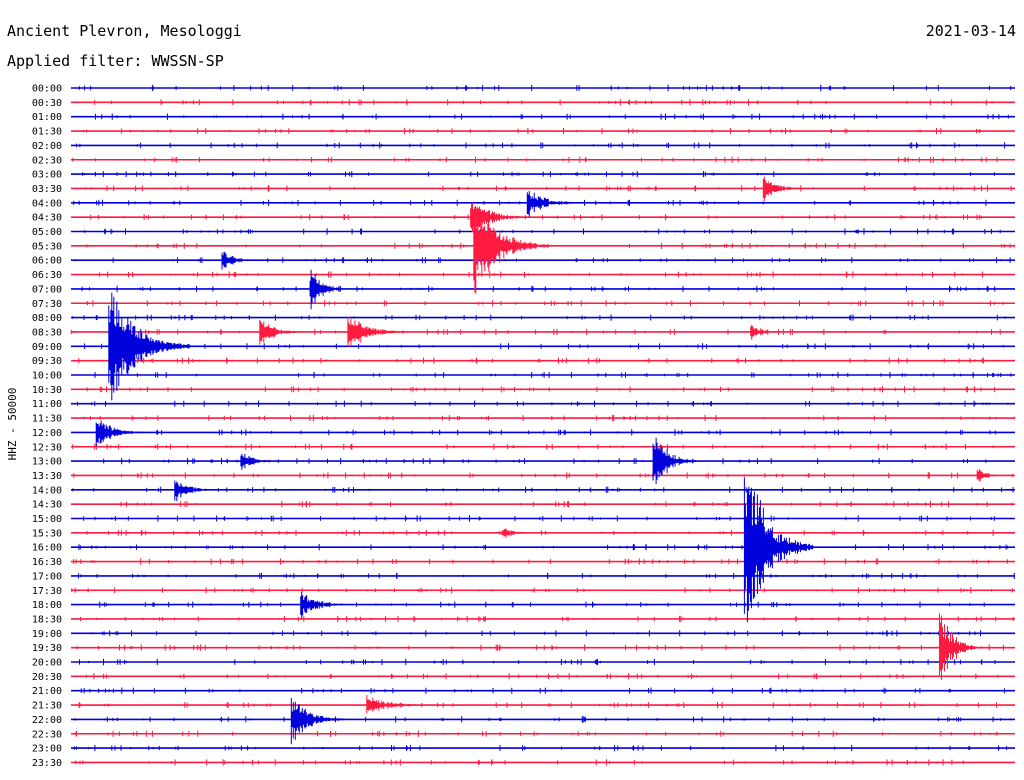 Image resolution: width=1024 pixels, height=780 pixels. Describe the element at coordinates (47, 376) in the screenshot. I see `row-time-label: 10:00` at that location.